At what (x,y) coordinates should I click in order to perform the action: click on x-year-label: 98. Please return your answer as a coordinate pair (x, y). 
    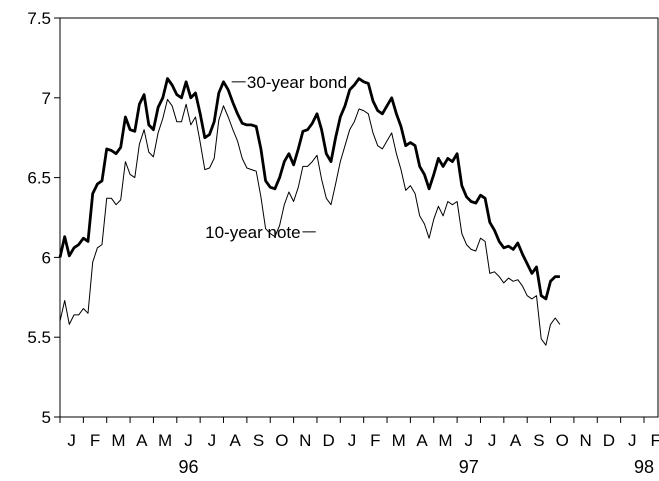
    Looking at the image, I should click on (644, 467).